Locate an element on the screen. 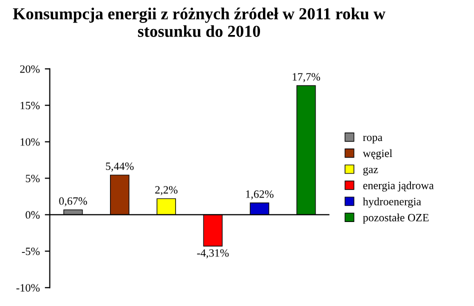  legend-label: pozostałe OZE is located at coordinates (395, 219).